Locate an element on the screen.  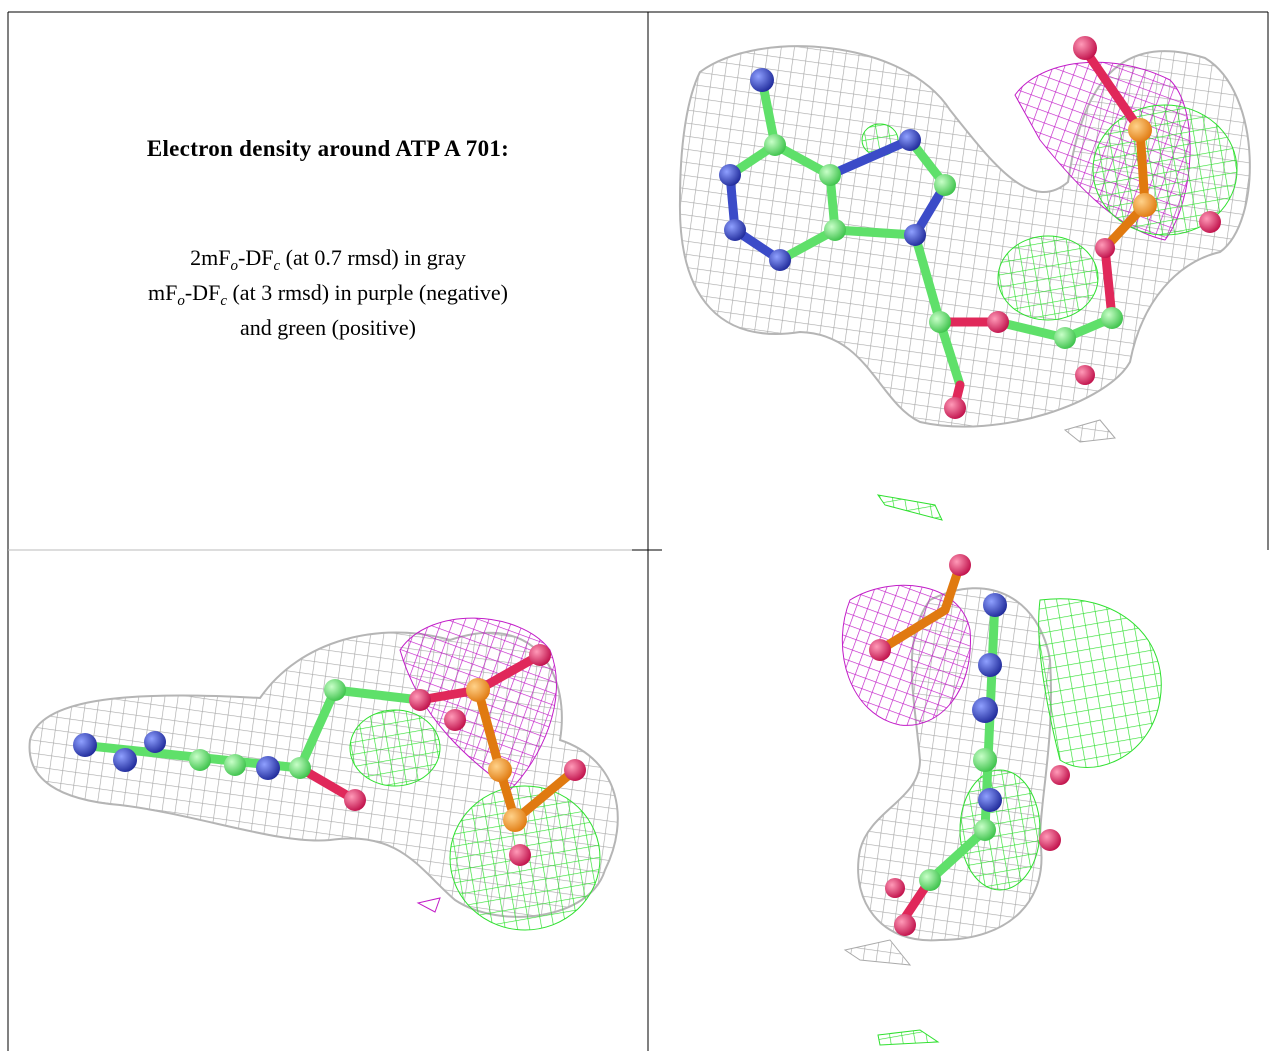
legend-line: and green (positive) is located at coordinates (328, 327).